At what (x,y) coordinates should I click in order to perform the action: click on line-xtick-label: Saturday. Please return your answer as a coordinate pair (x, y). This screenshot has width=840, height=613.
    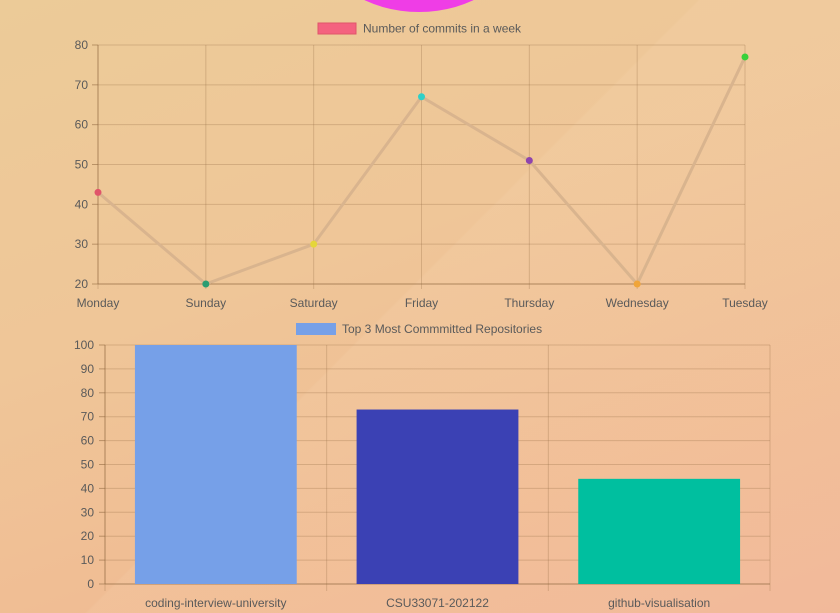
    Looking at the image, I should click on (314, 303).